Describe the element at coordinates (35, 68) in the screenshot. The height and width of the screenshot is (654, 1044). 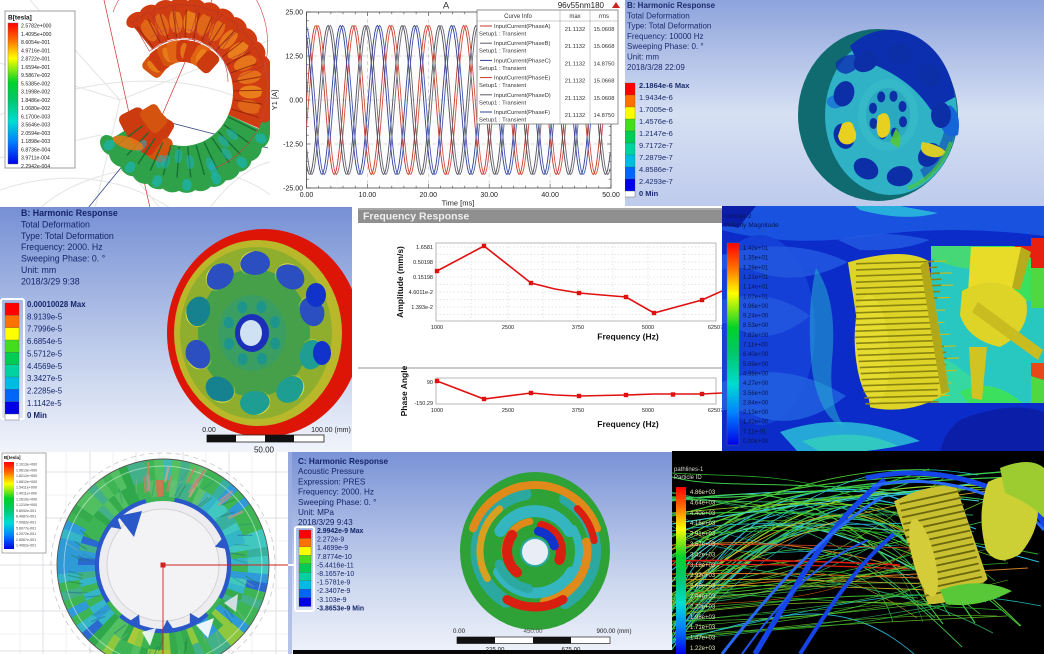
I see `svg-text: 1.6594e-001` at that location.